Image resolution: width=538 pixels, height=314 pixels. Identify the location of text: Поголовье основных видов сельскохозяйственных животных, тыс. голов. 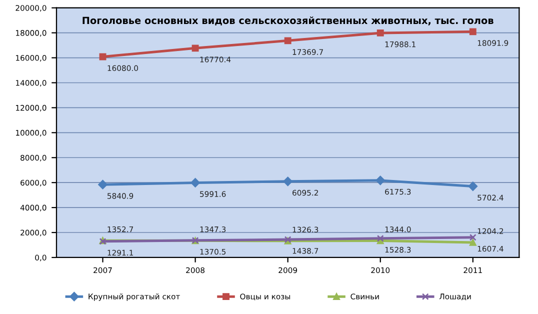
(288, 21).